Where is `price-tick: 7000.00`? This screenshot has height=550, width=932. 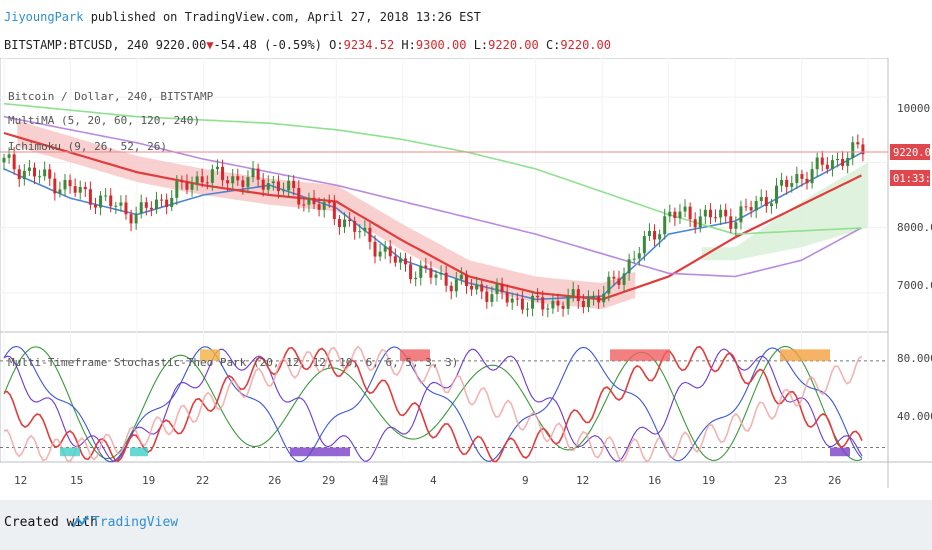
price-tick: 7000.00 is located at coordinates (914, 285).